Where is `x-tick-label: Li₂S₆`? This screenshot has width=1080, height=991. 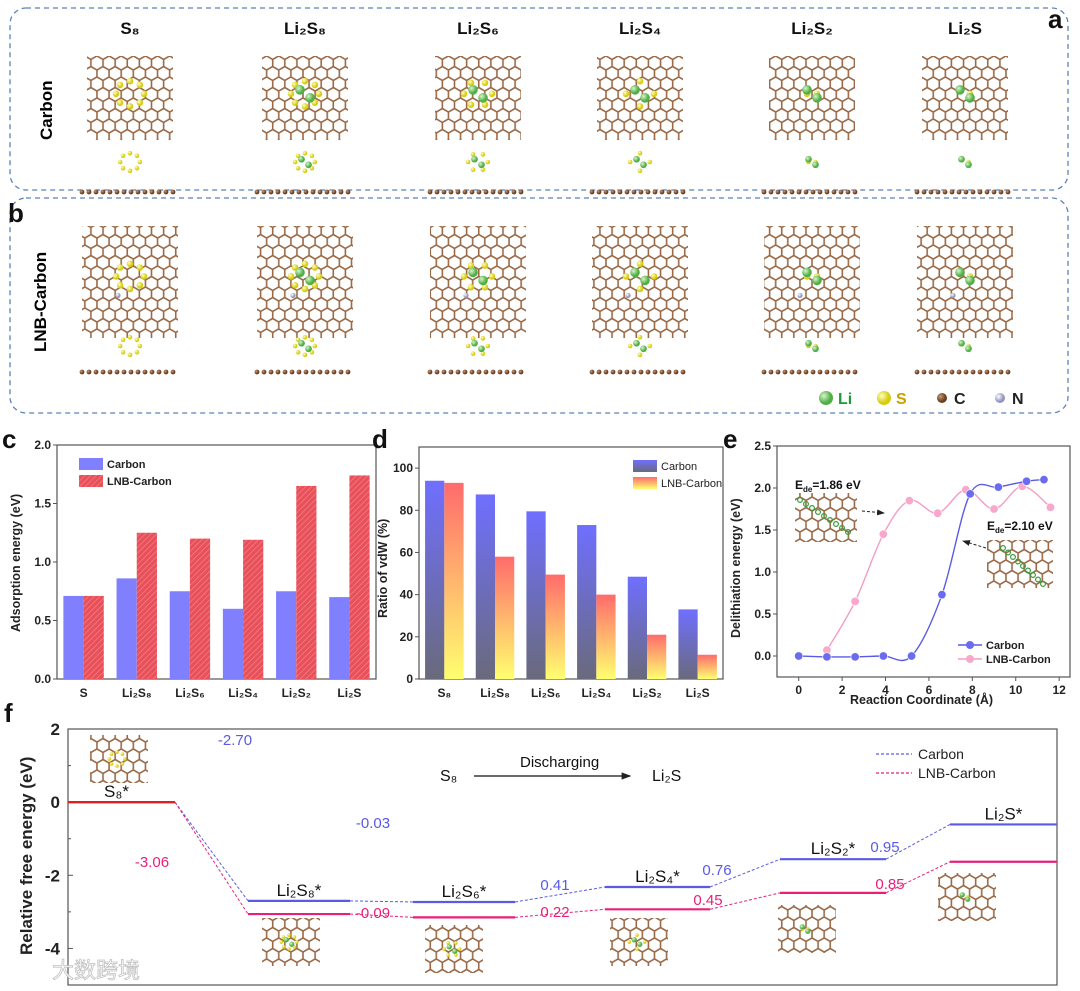 x-tick-label: Li₂S₆ is located at coordinates (189, 693).